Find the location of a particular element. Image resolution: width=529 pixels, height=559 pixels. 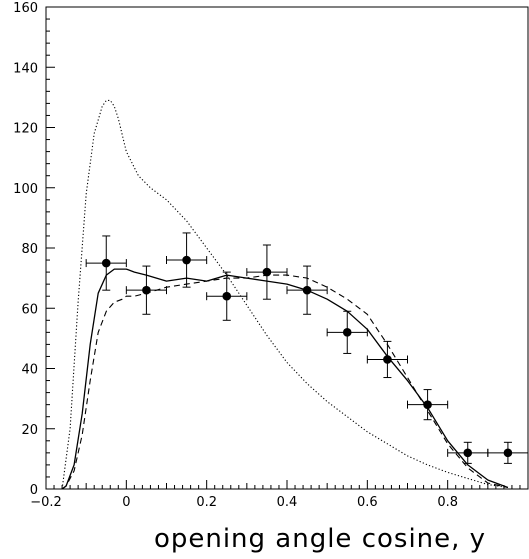

y-tick-label: 60 is located at coordinates (29, 309).